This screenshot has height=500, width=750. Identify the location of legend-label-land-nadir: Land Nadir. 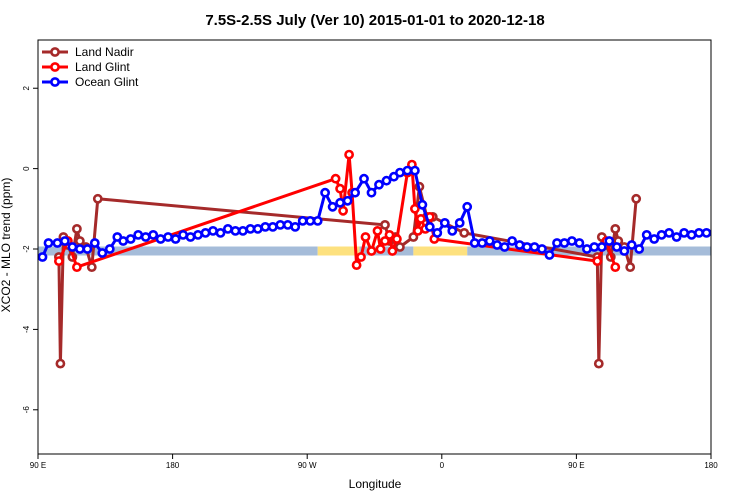
(104, 52).